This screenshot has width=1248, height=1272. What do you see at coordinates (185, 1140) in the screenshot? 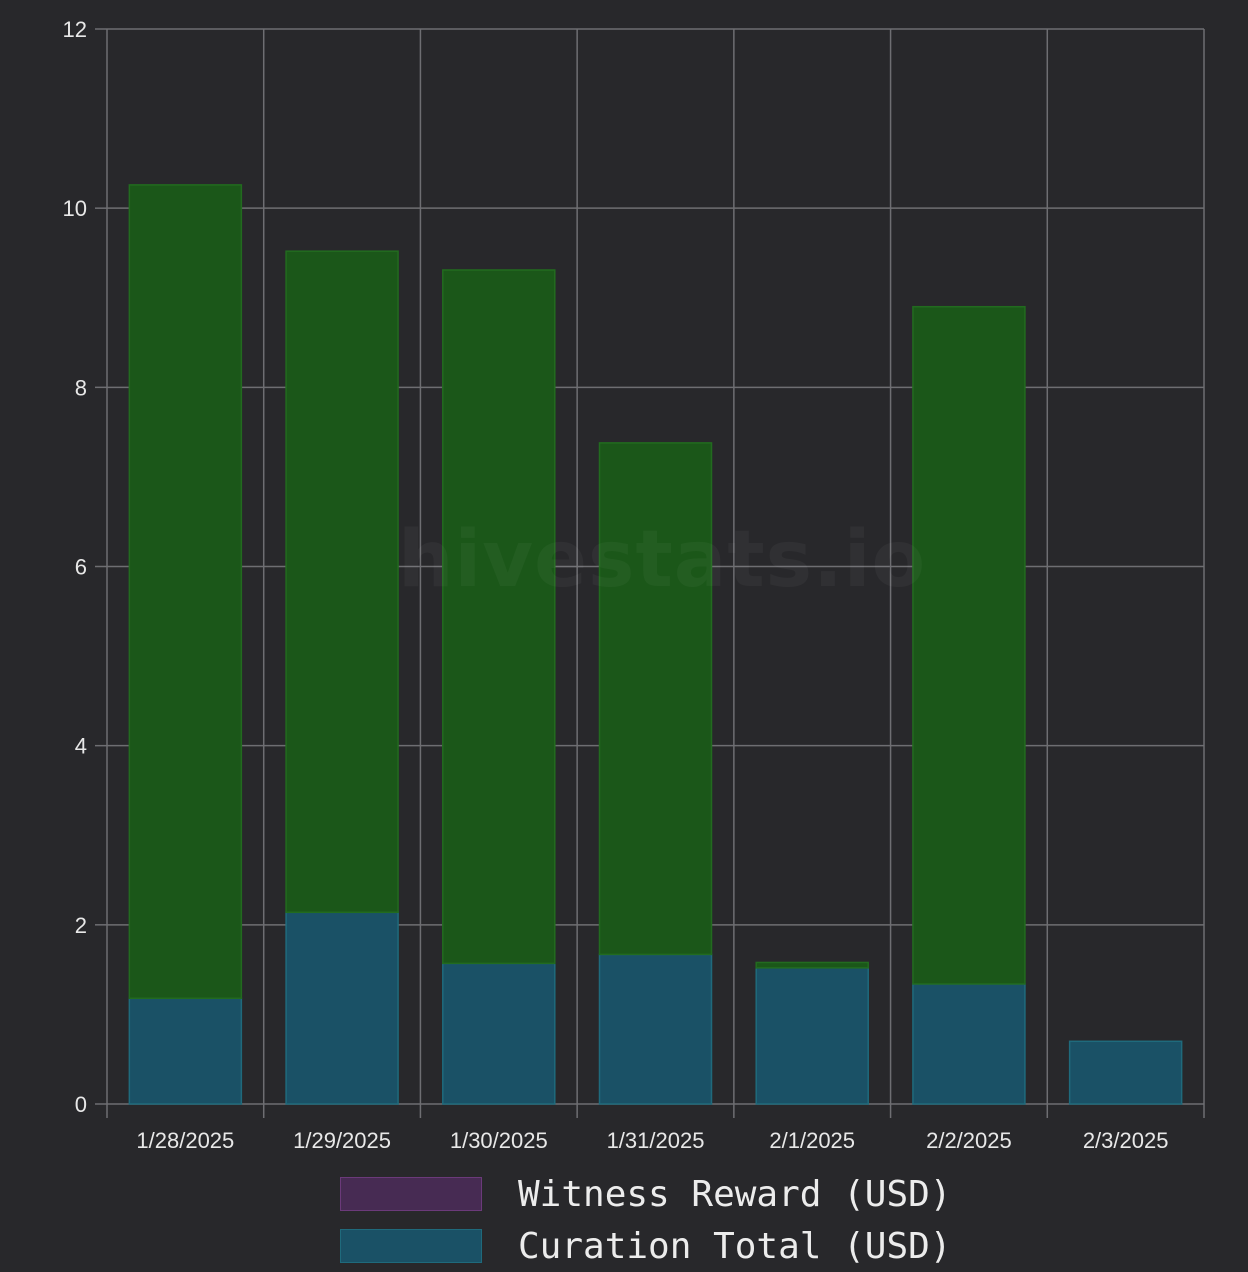
I see `x-tick-label: 1/28/2025` at bounding box center [185, 1140].